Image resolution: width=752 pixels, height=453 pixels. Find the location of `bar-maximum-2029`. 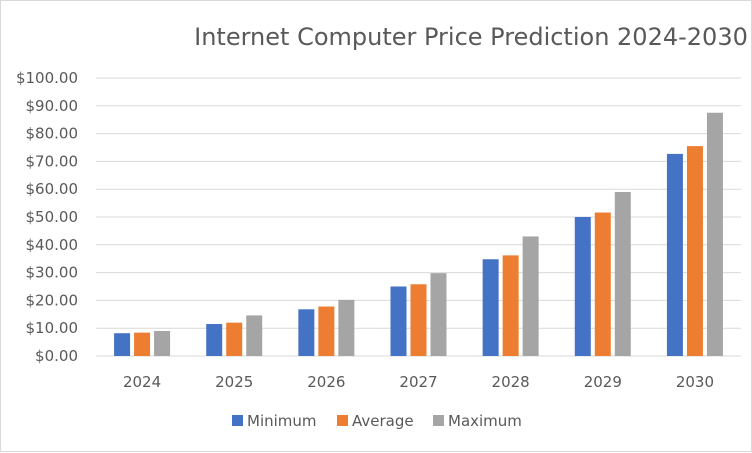

bar-maximum-2029 is located at coordinates (622, 273).